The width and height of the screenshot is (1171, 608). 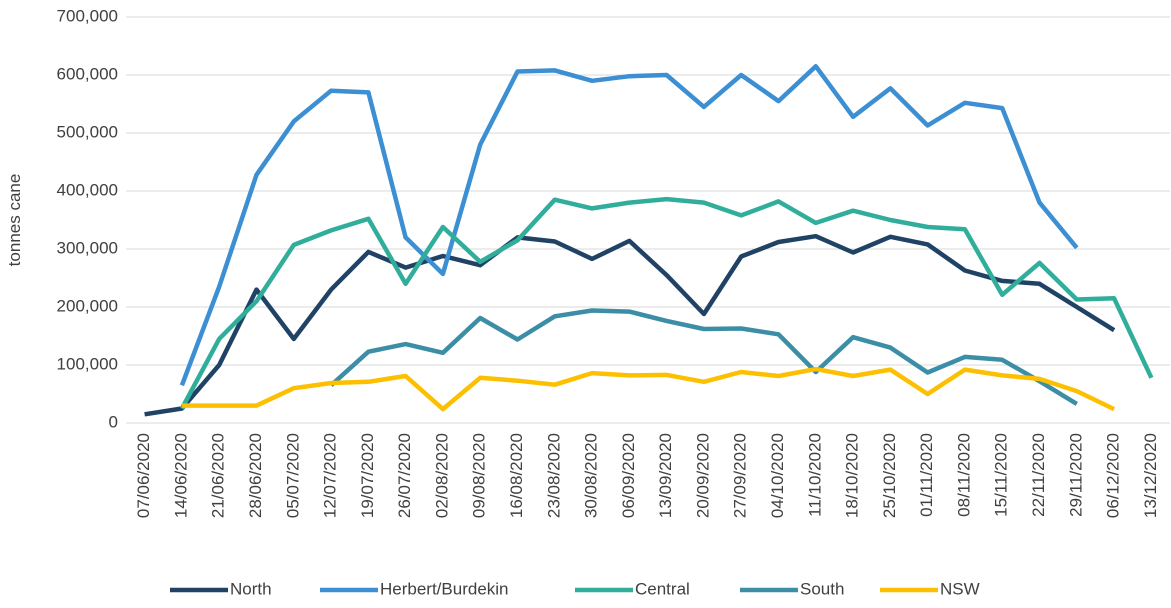 I want to click on x-tick-label: 02/08/2020, so click(x=441, y=475).